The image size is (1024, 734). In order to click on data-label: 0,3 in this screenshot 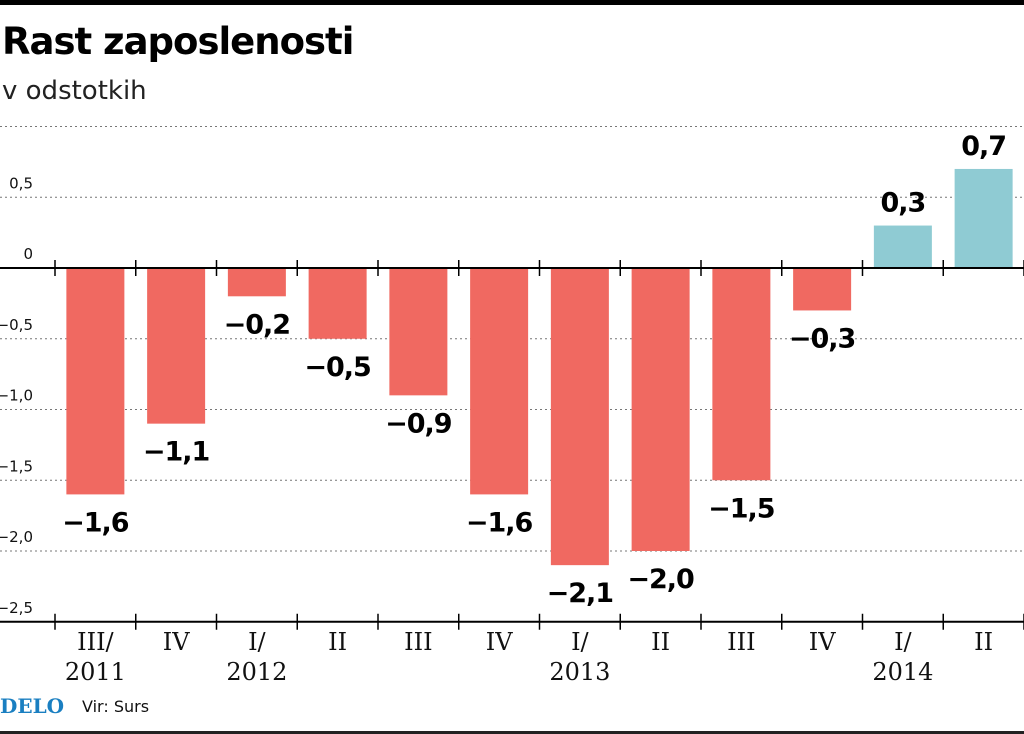, I will do `click(902, 203)`.